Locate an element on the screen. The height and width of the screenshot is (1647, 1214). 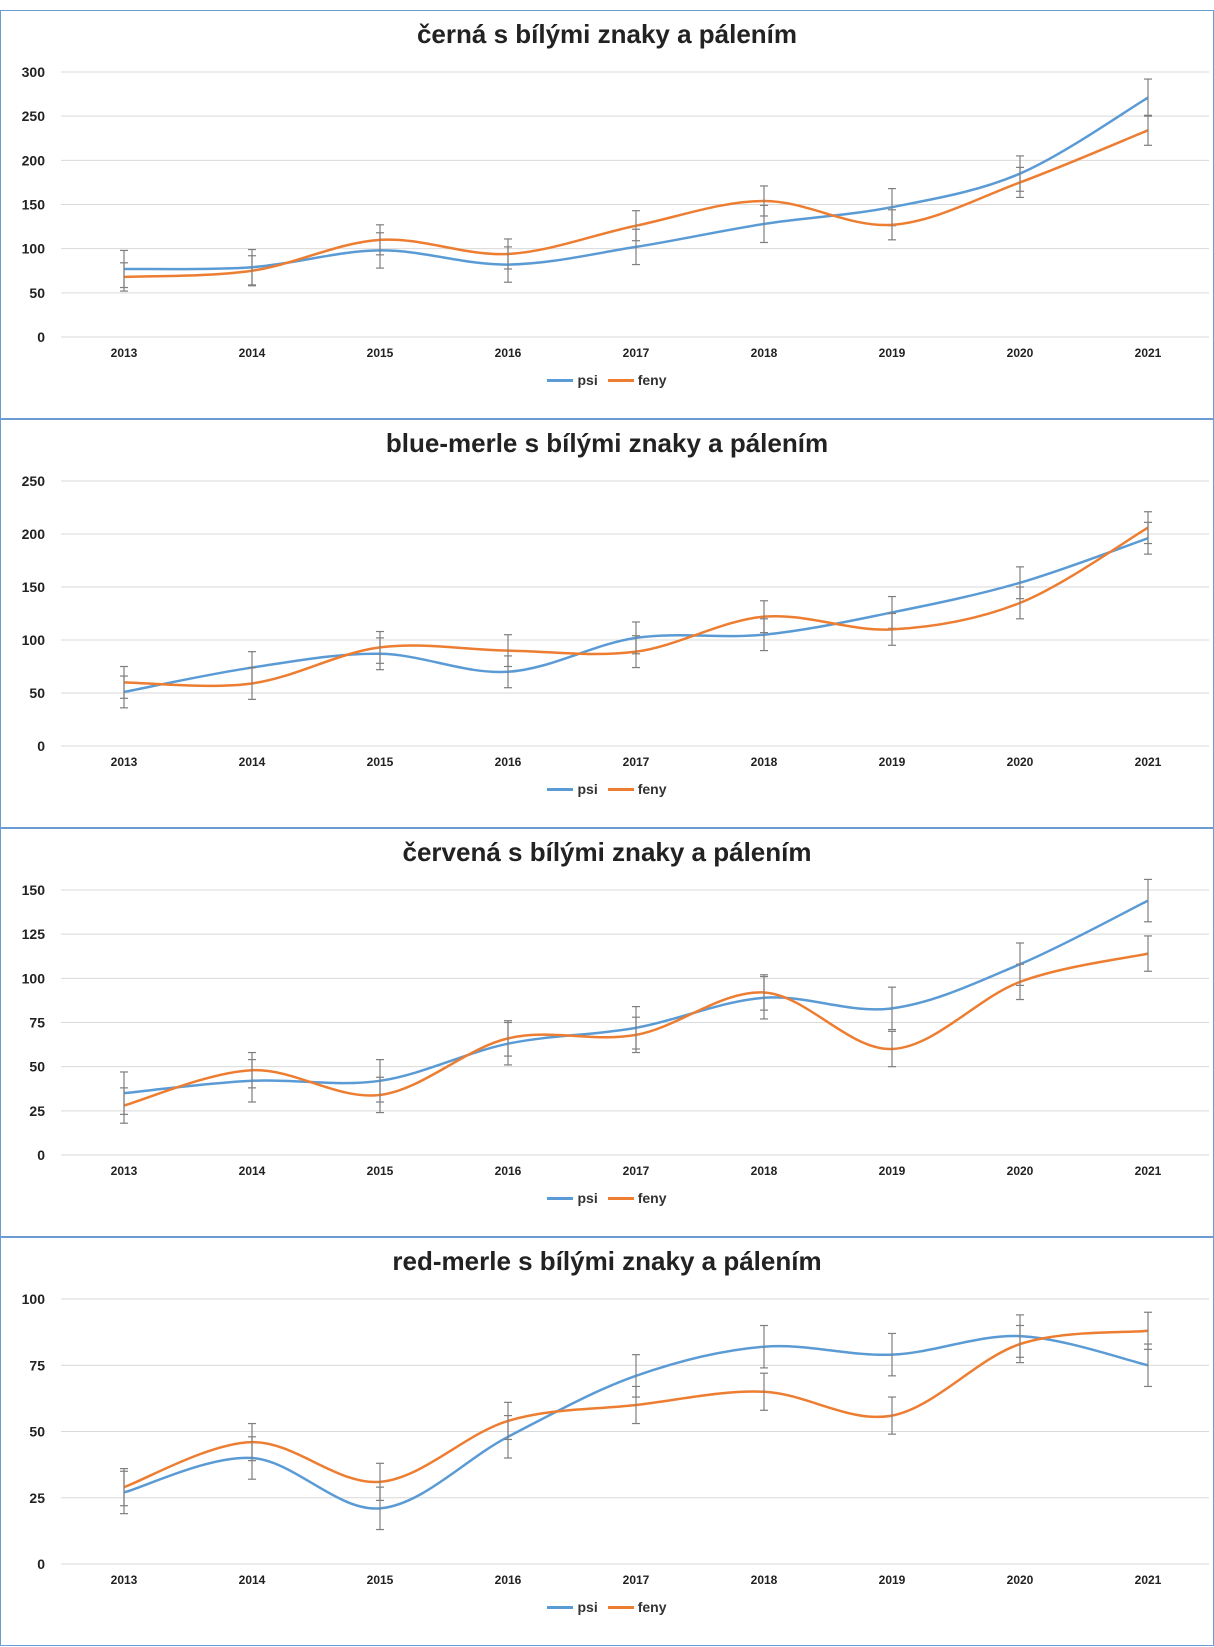
chart-title: red-merle s bílými znaky a pálením is located at coordinates (607, 1261).